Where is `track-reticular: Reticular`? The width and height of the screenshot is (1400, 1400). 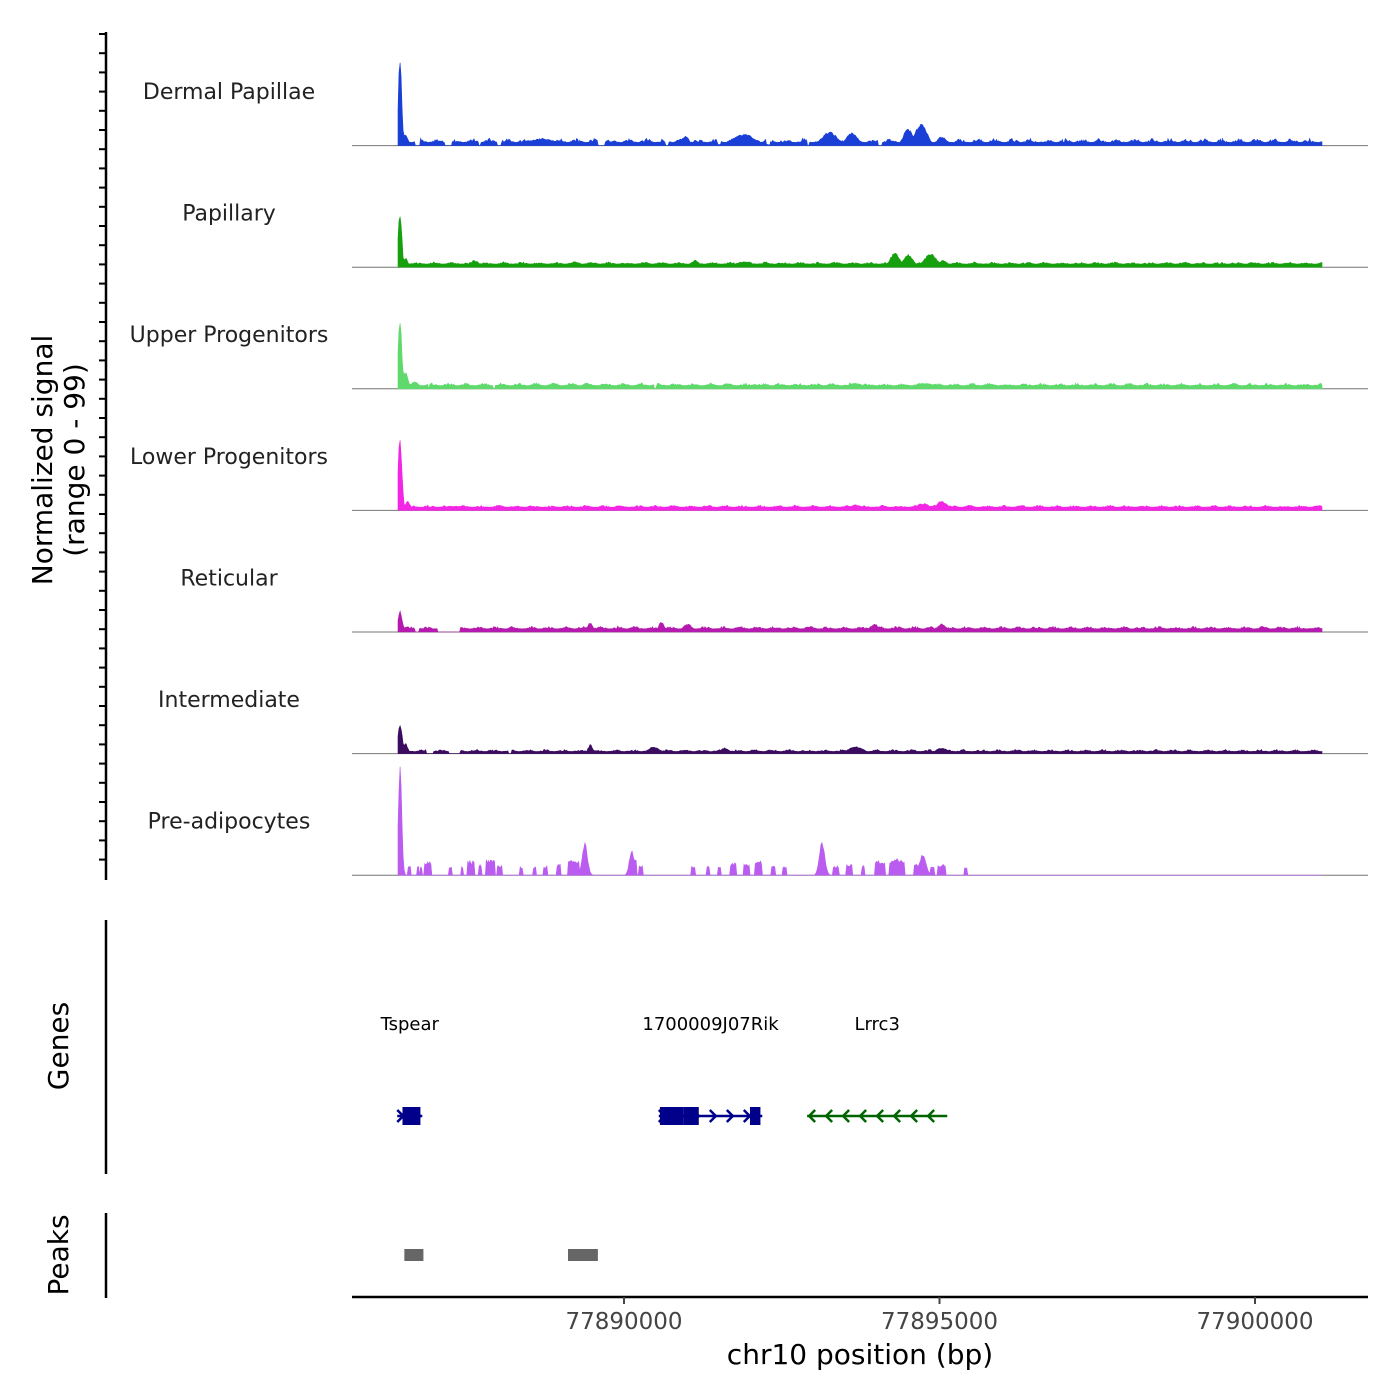 track-reticular: Reticular is located at coordinates (774, 599).